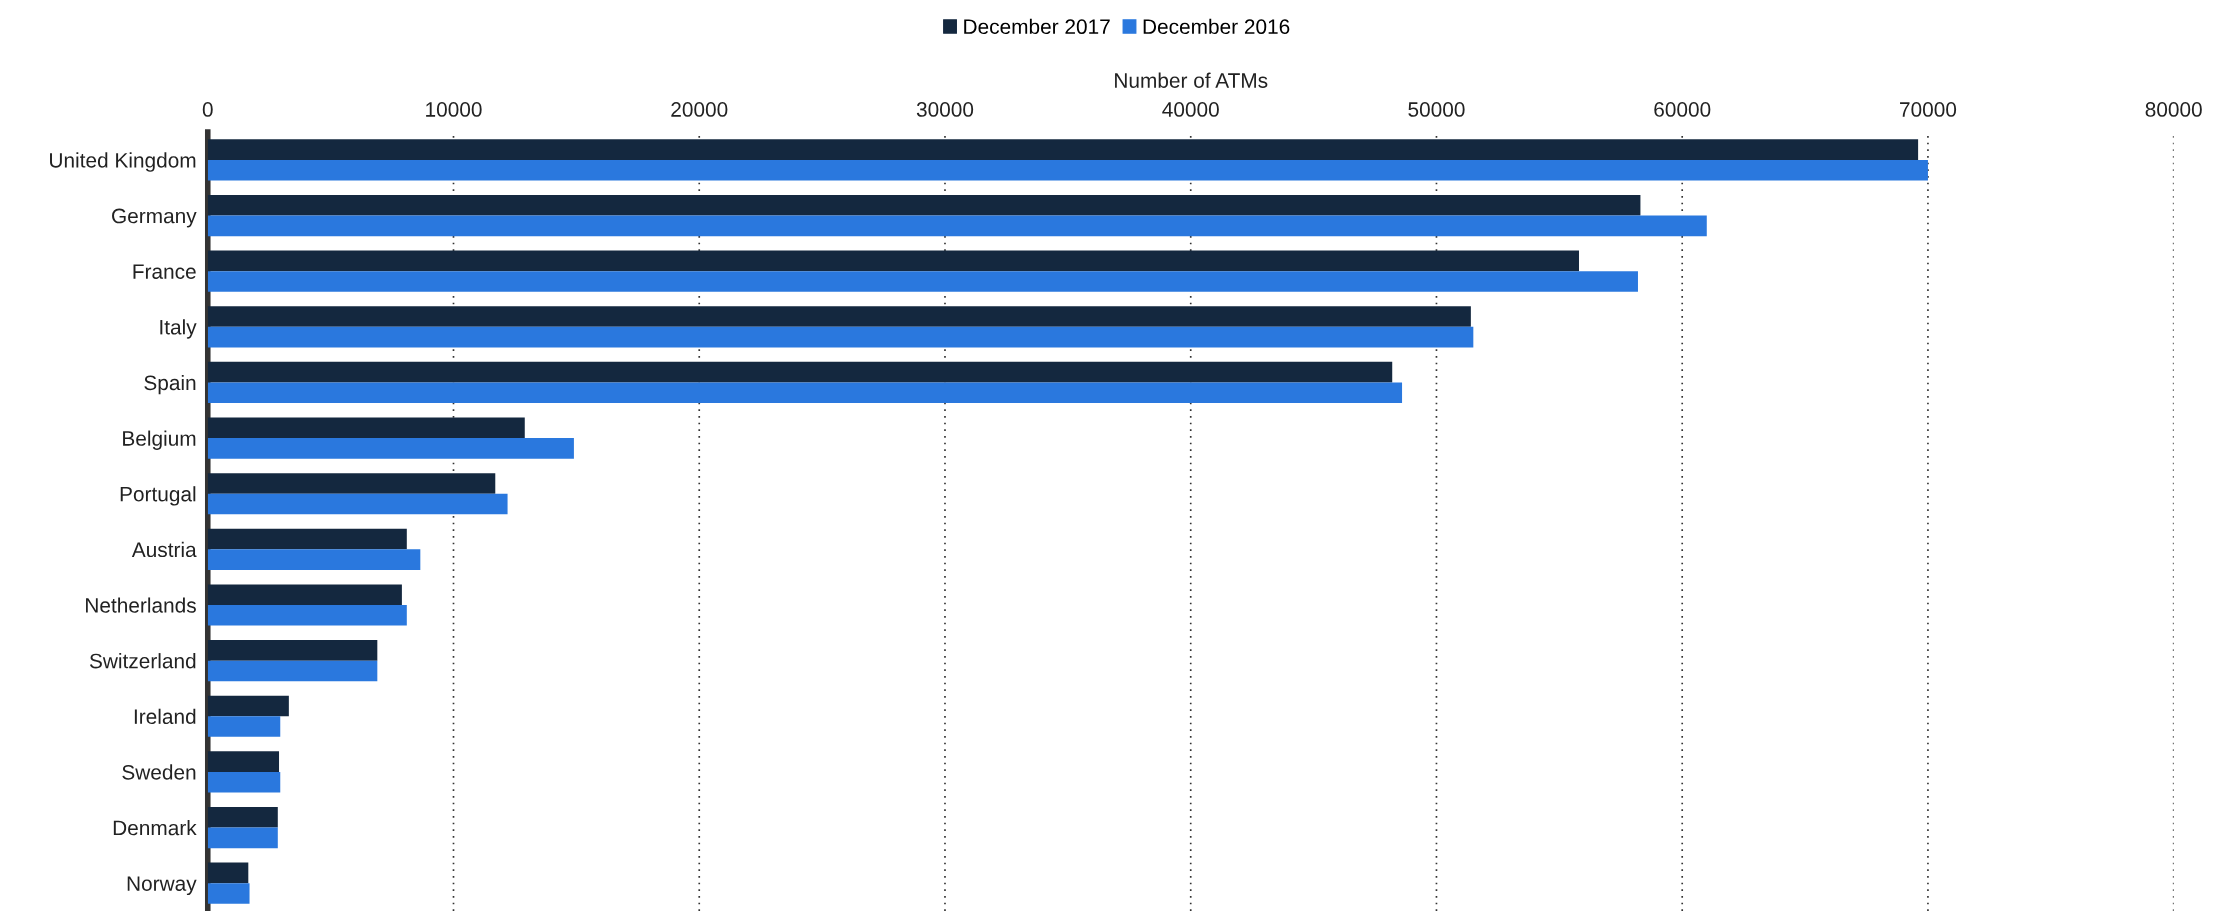 The height and width of the screenshot is (911, 2234). Describe the element at coordinates (159, 772) in the screenshot. I see `y-tick-label: Sweden` at that location.